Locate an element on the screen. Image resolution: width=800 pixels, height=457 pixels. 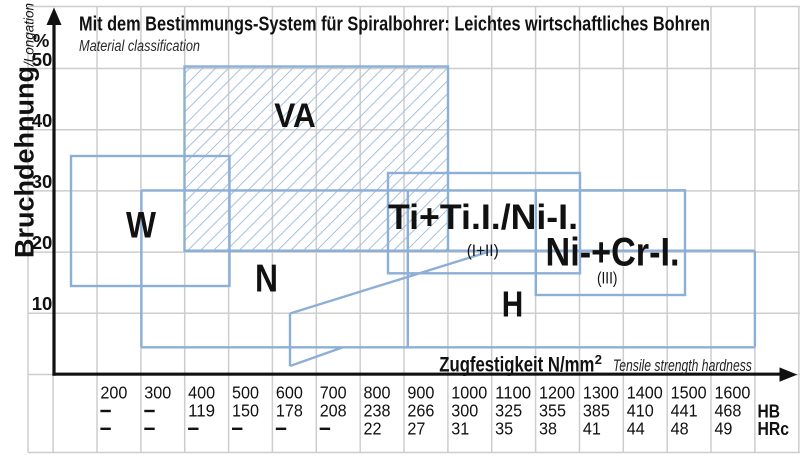
svg-text: 1600 is located at coordinates (732, 393).